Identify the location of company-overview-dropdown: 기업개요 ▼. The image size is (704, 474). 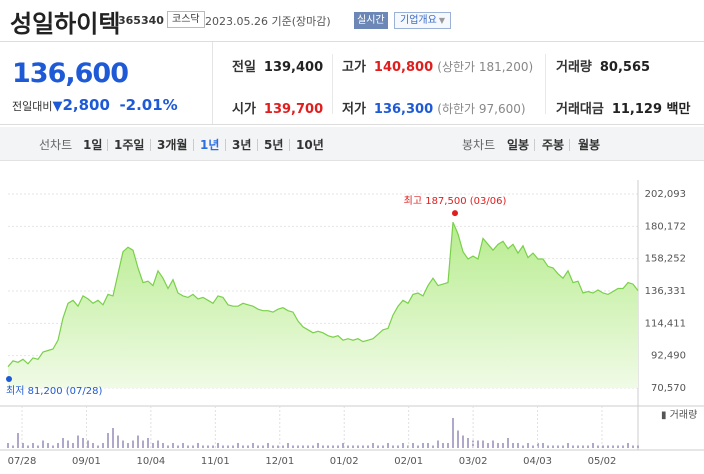
(422, 20).